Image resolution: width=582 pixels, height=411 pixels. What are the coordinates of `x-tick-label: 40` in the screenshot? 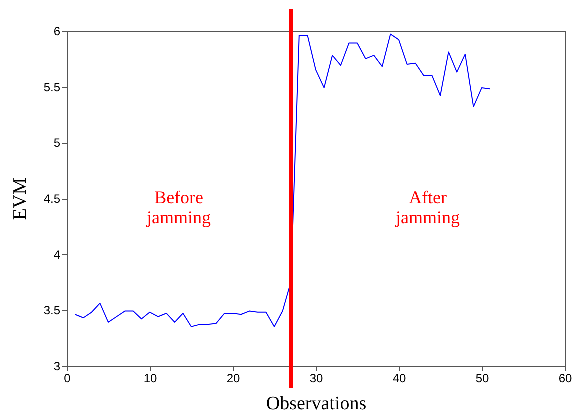 It's located at (399, 379).